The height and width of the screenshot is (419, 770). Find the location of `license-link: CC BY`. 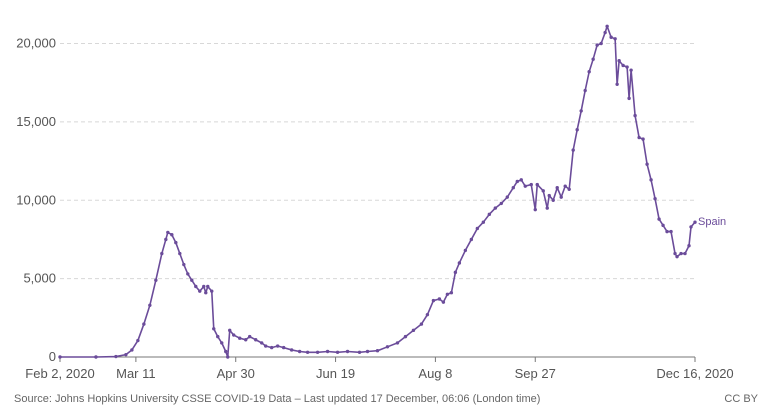

license-link: CC BY is located at coordinates (741, 399).